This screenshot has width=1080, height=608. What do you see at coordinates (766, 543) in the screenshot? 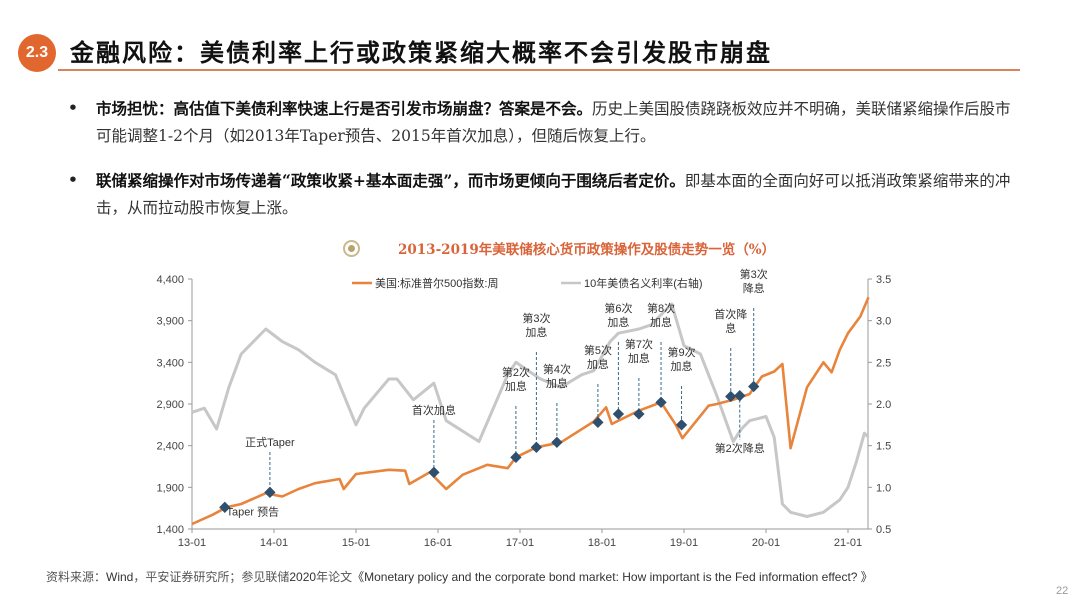
I see `x-tick-label: 20-01` at bounding box center [766, 543].